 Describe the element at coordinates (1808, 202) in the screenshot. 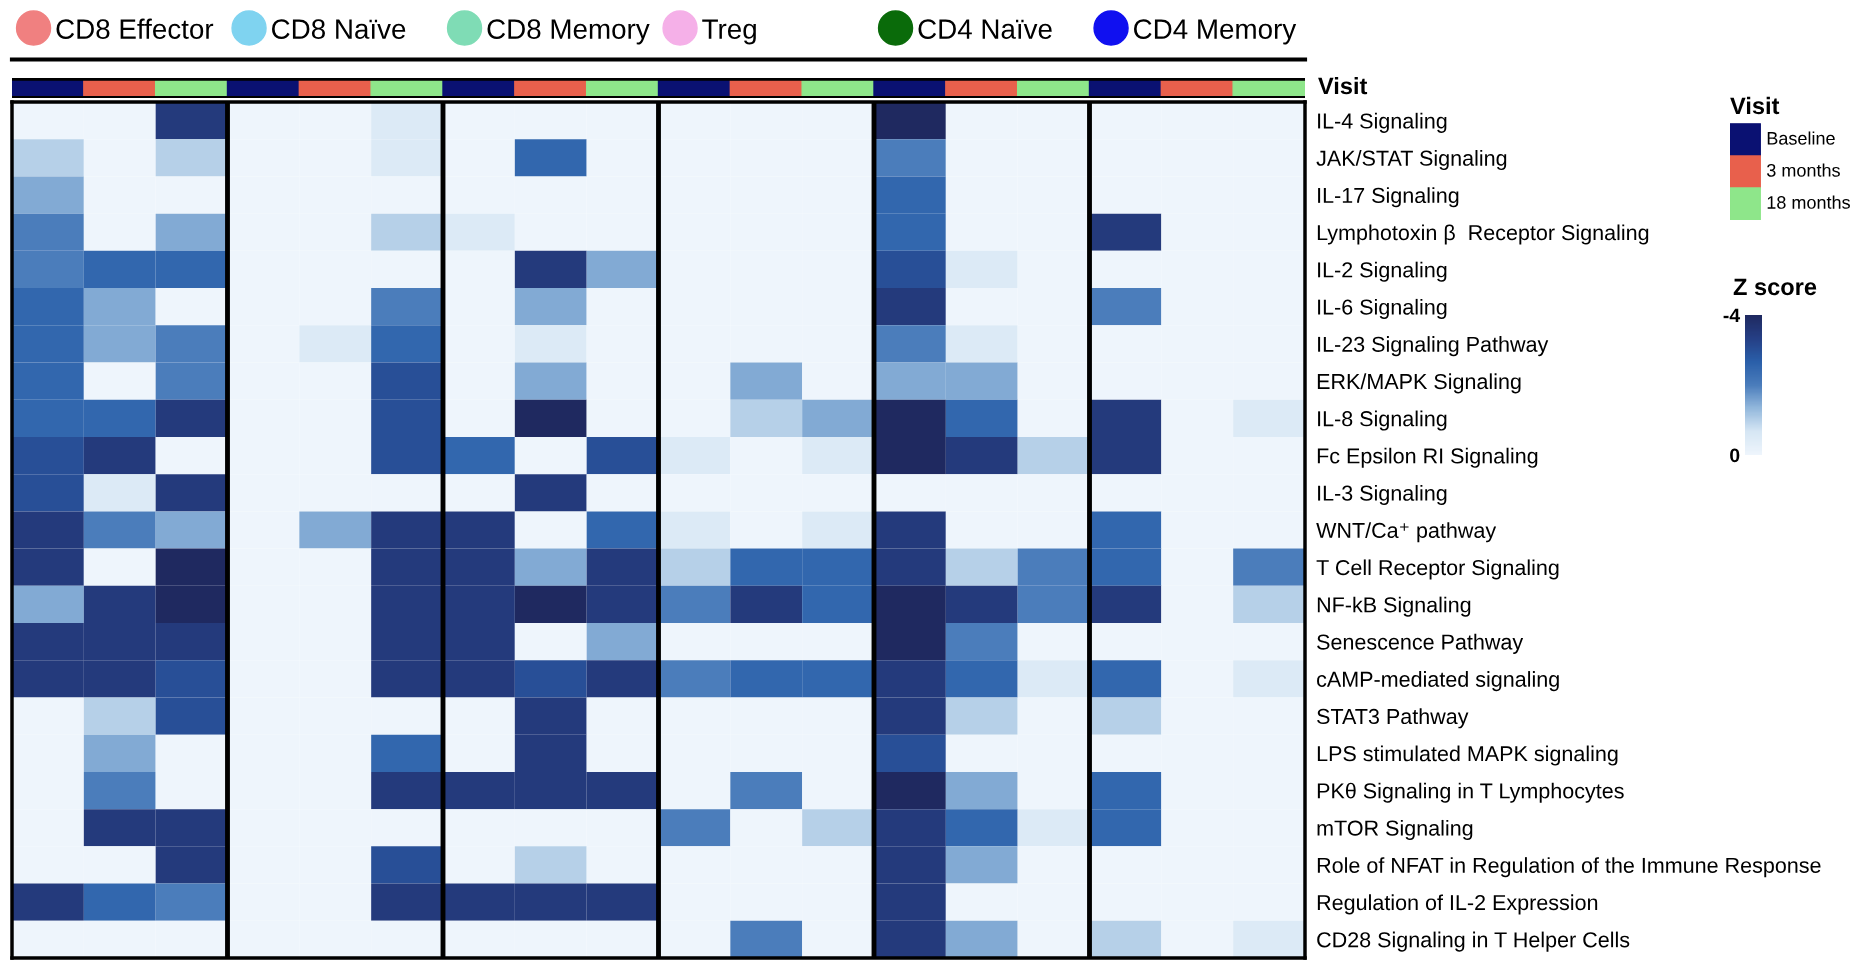

I see `text: 18 months` at that location.